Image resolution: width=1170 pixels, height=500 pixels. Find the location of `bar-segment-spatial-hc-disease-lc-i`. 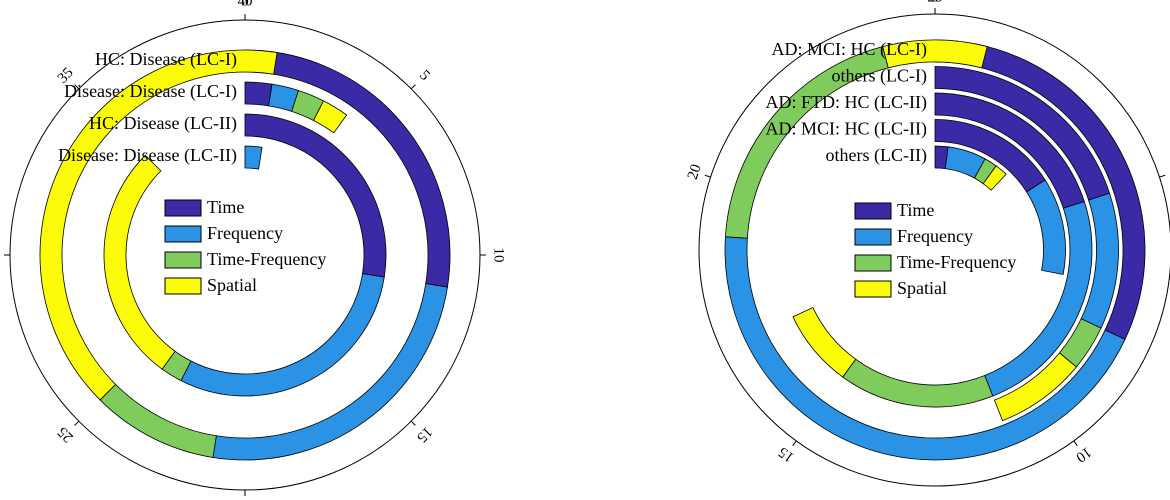

bar-segment-spatial-hc-disease-lc-i is located at coordinates (158, 225).